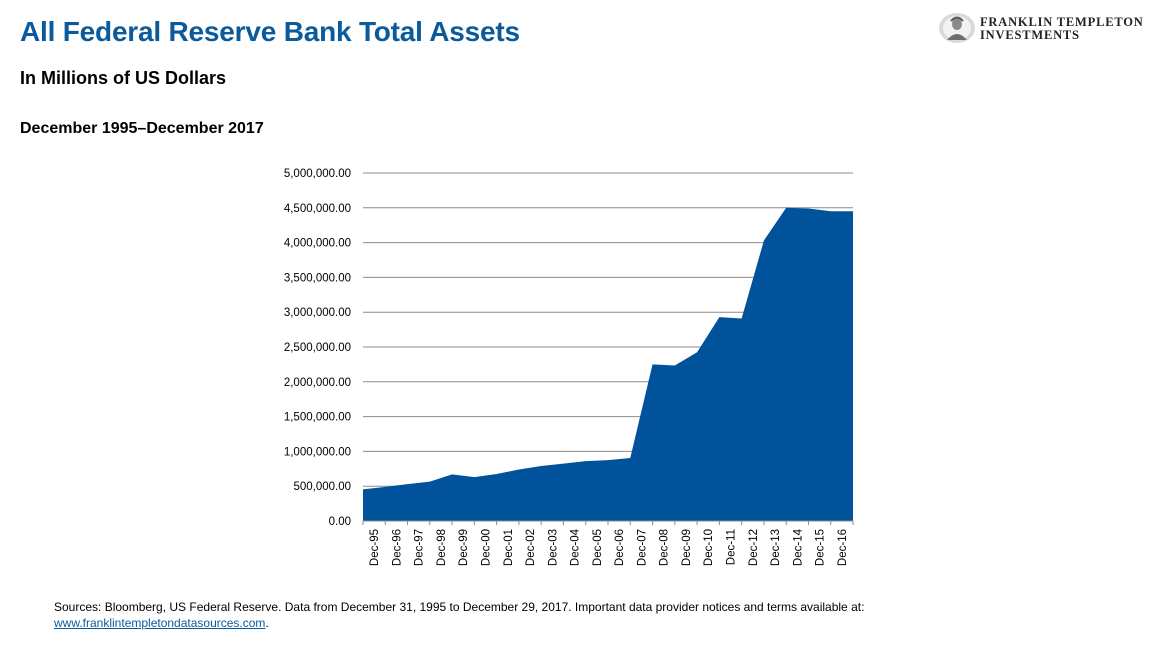 Image resolution: width=1160 pixels, height=646 pixels. I want to click on x-tick-label: Dec-13, so click(776, 547).